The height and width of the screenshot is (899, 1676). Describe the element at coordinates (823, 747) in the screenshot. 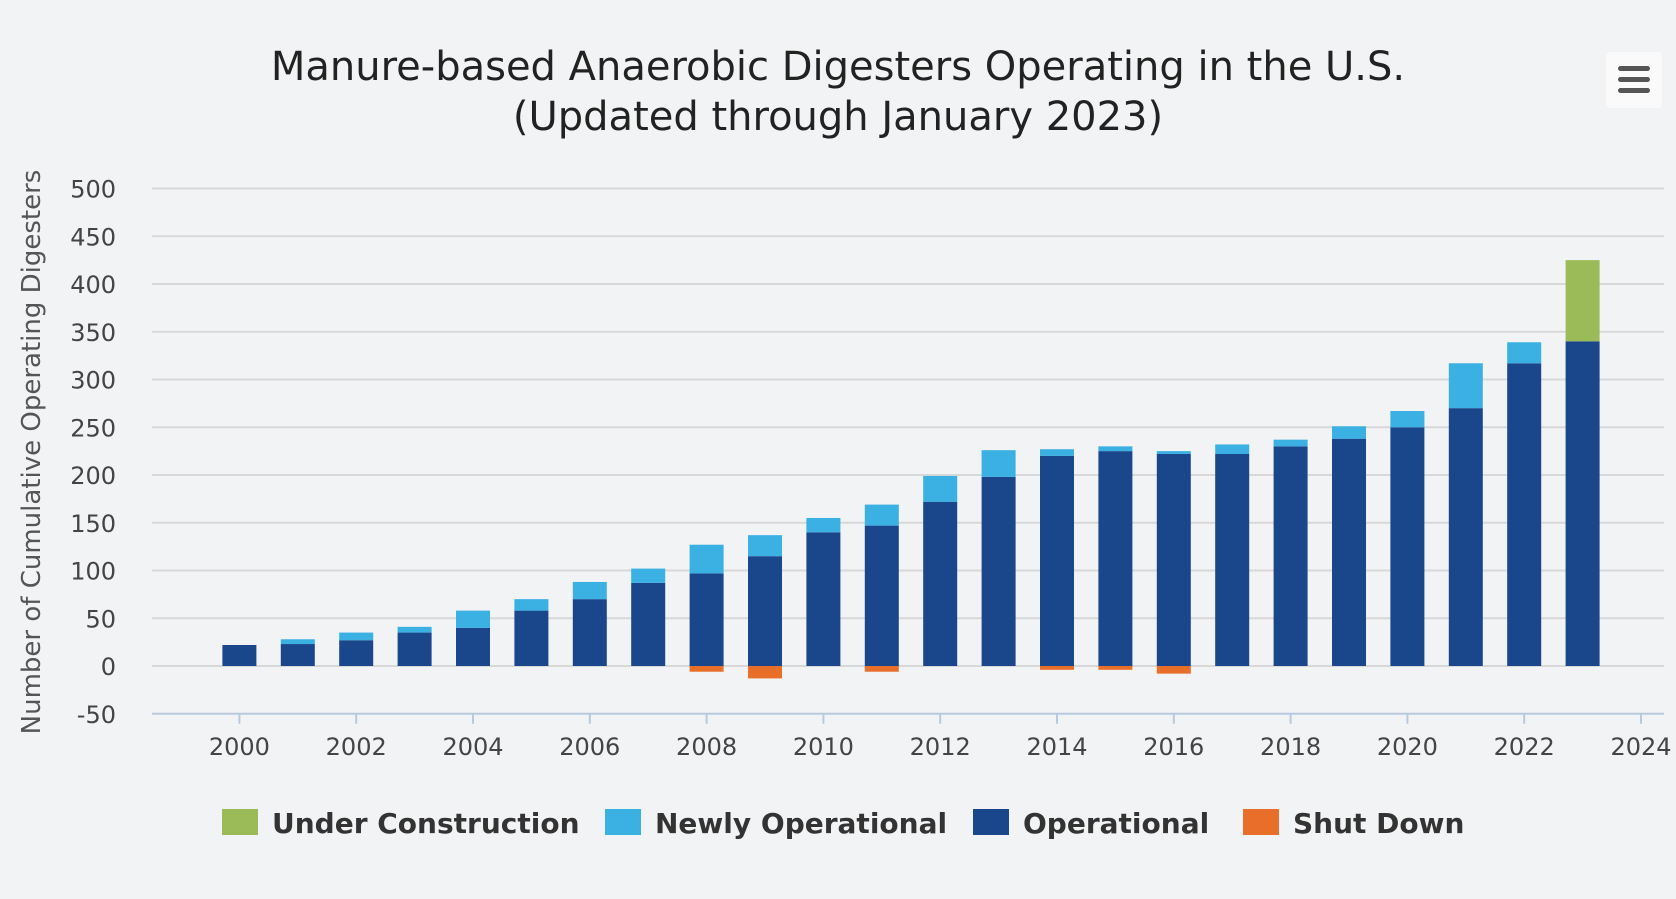

I see `x-tick-label: 2010` at that location.